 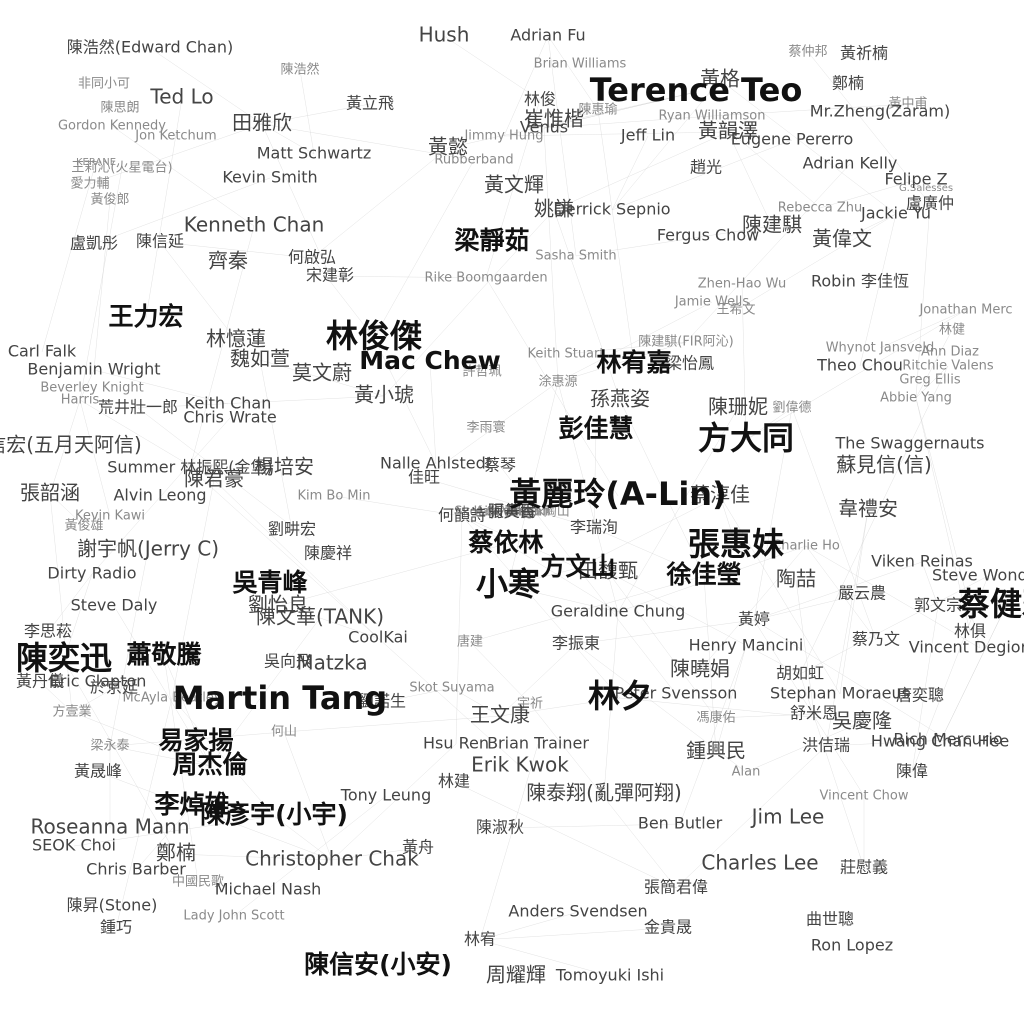 What do you see at coordinates (512, 511) in the screenshot?
I see `node-label: 阿貴民` at bounding box center [512, 511].